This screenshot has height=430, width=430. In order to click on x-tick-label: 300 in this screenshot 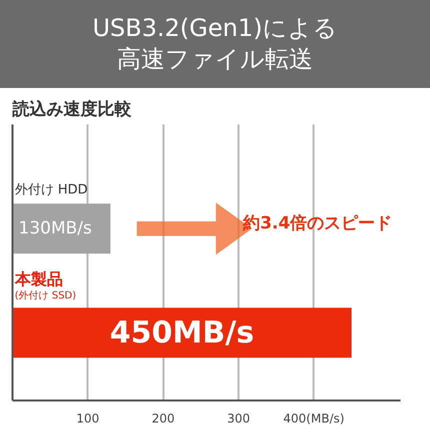, I will do `click(238, 419)`.